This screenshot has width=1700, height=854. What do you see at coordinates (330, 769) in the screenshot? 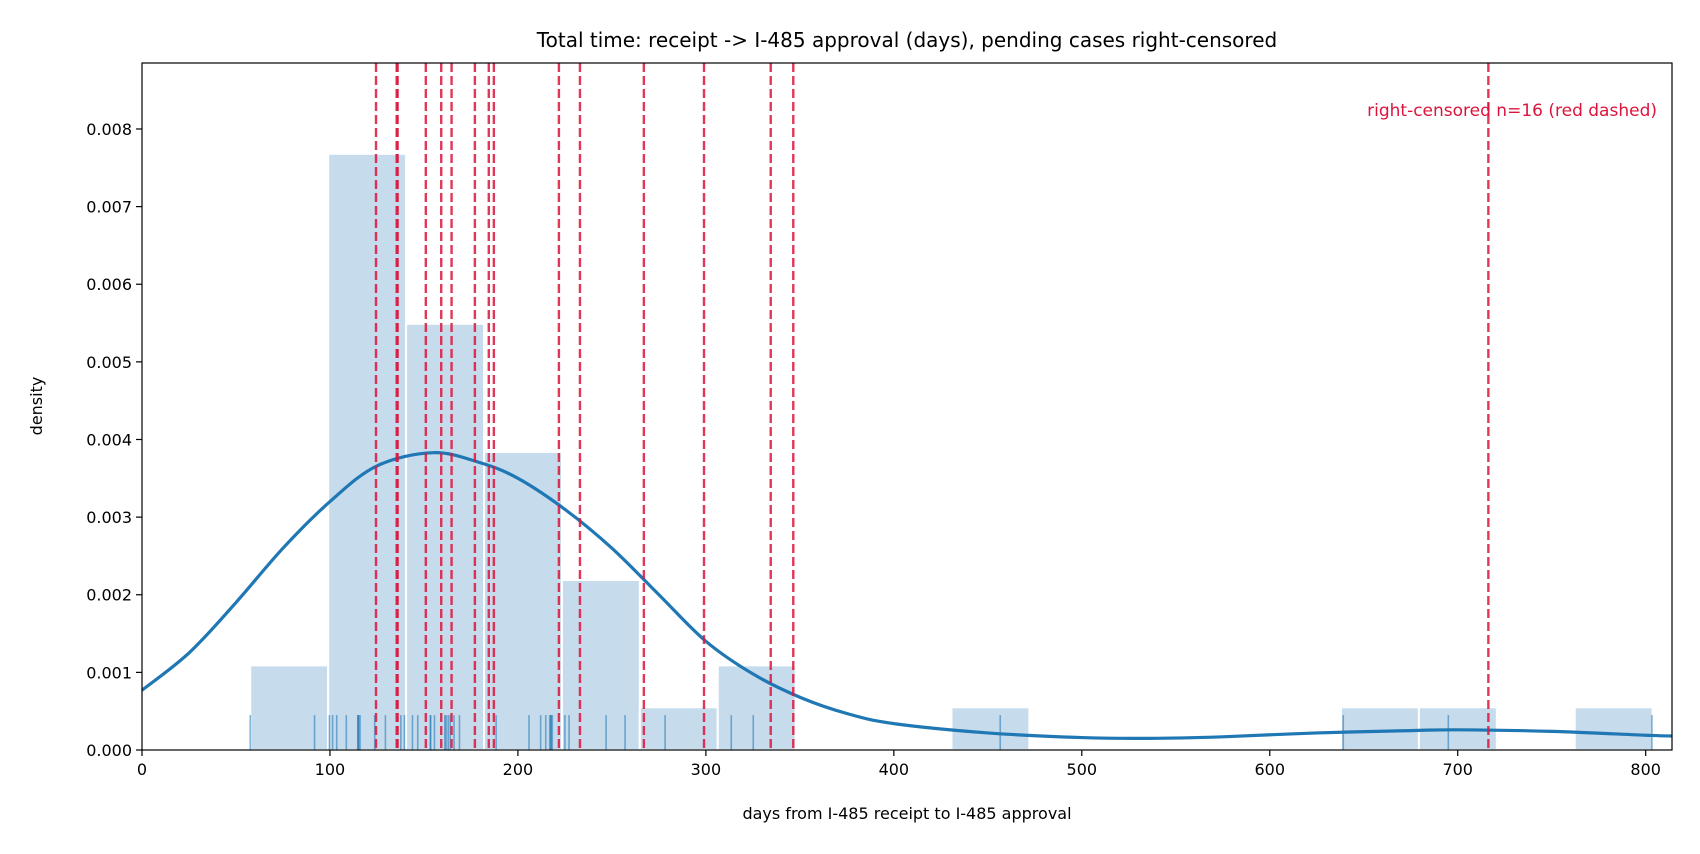
I see `x-tick-label: 100` at bounding box center [330, 769].